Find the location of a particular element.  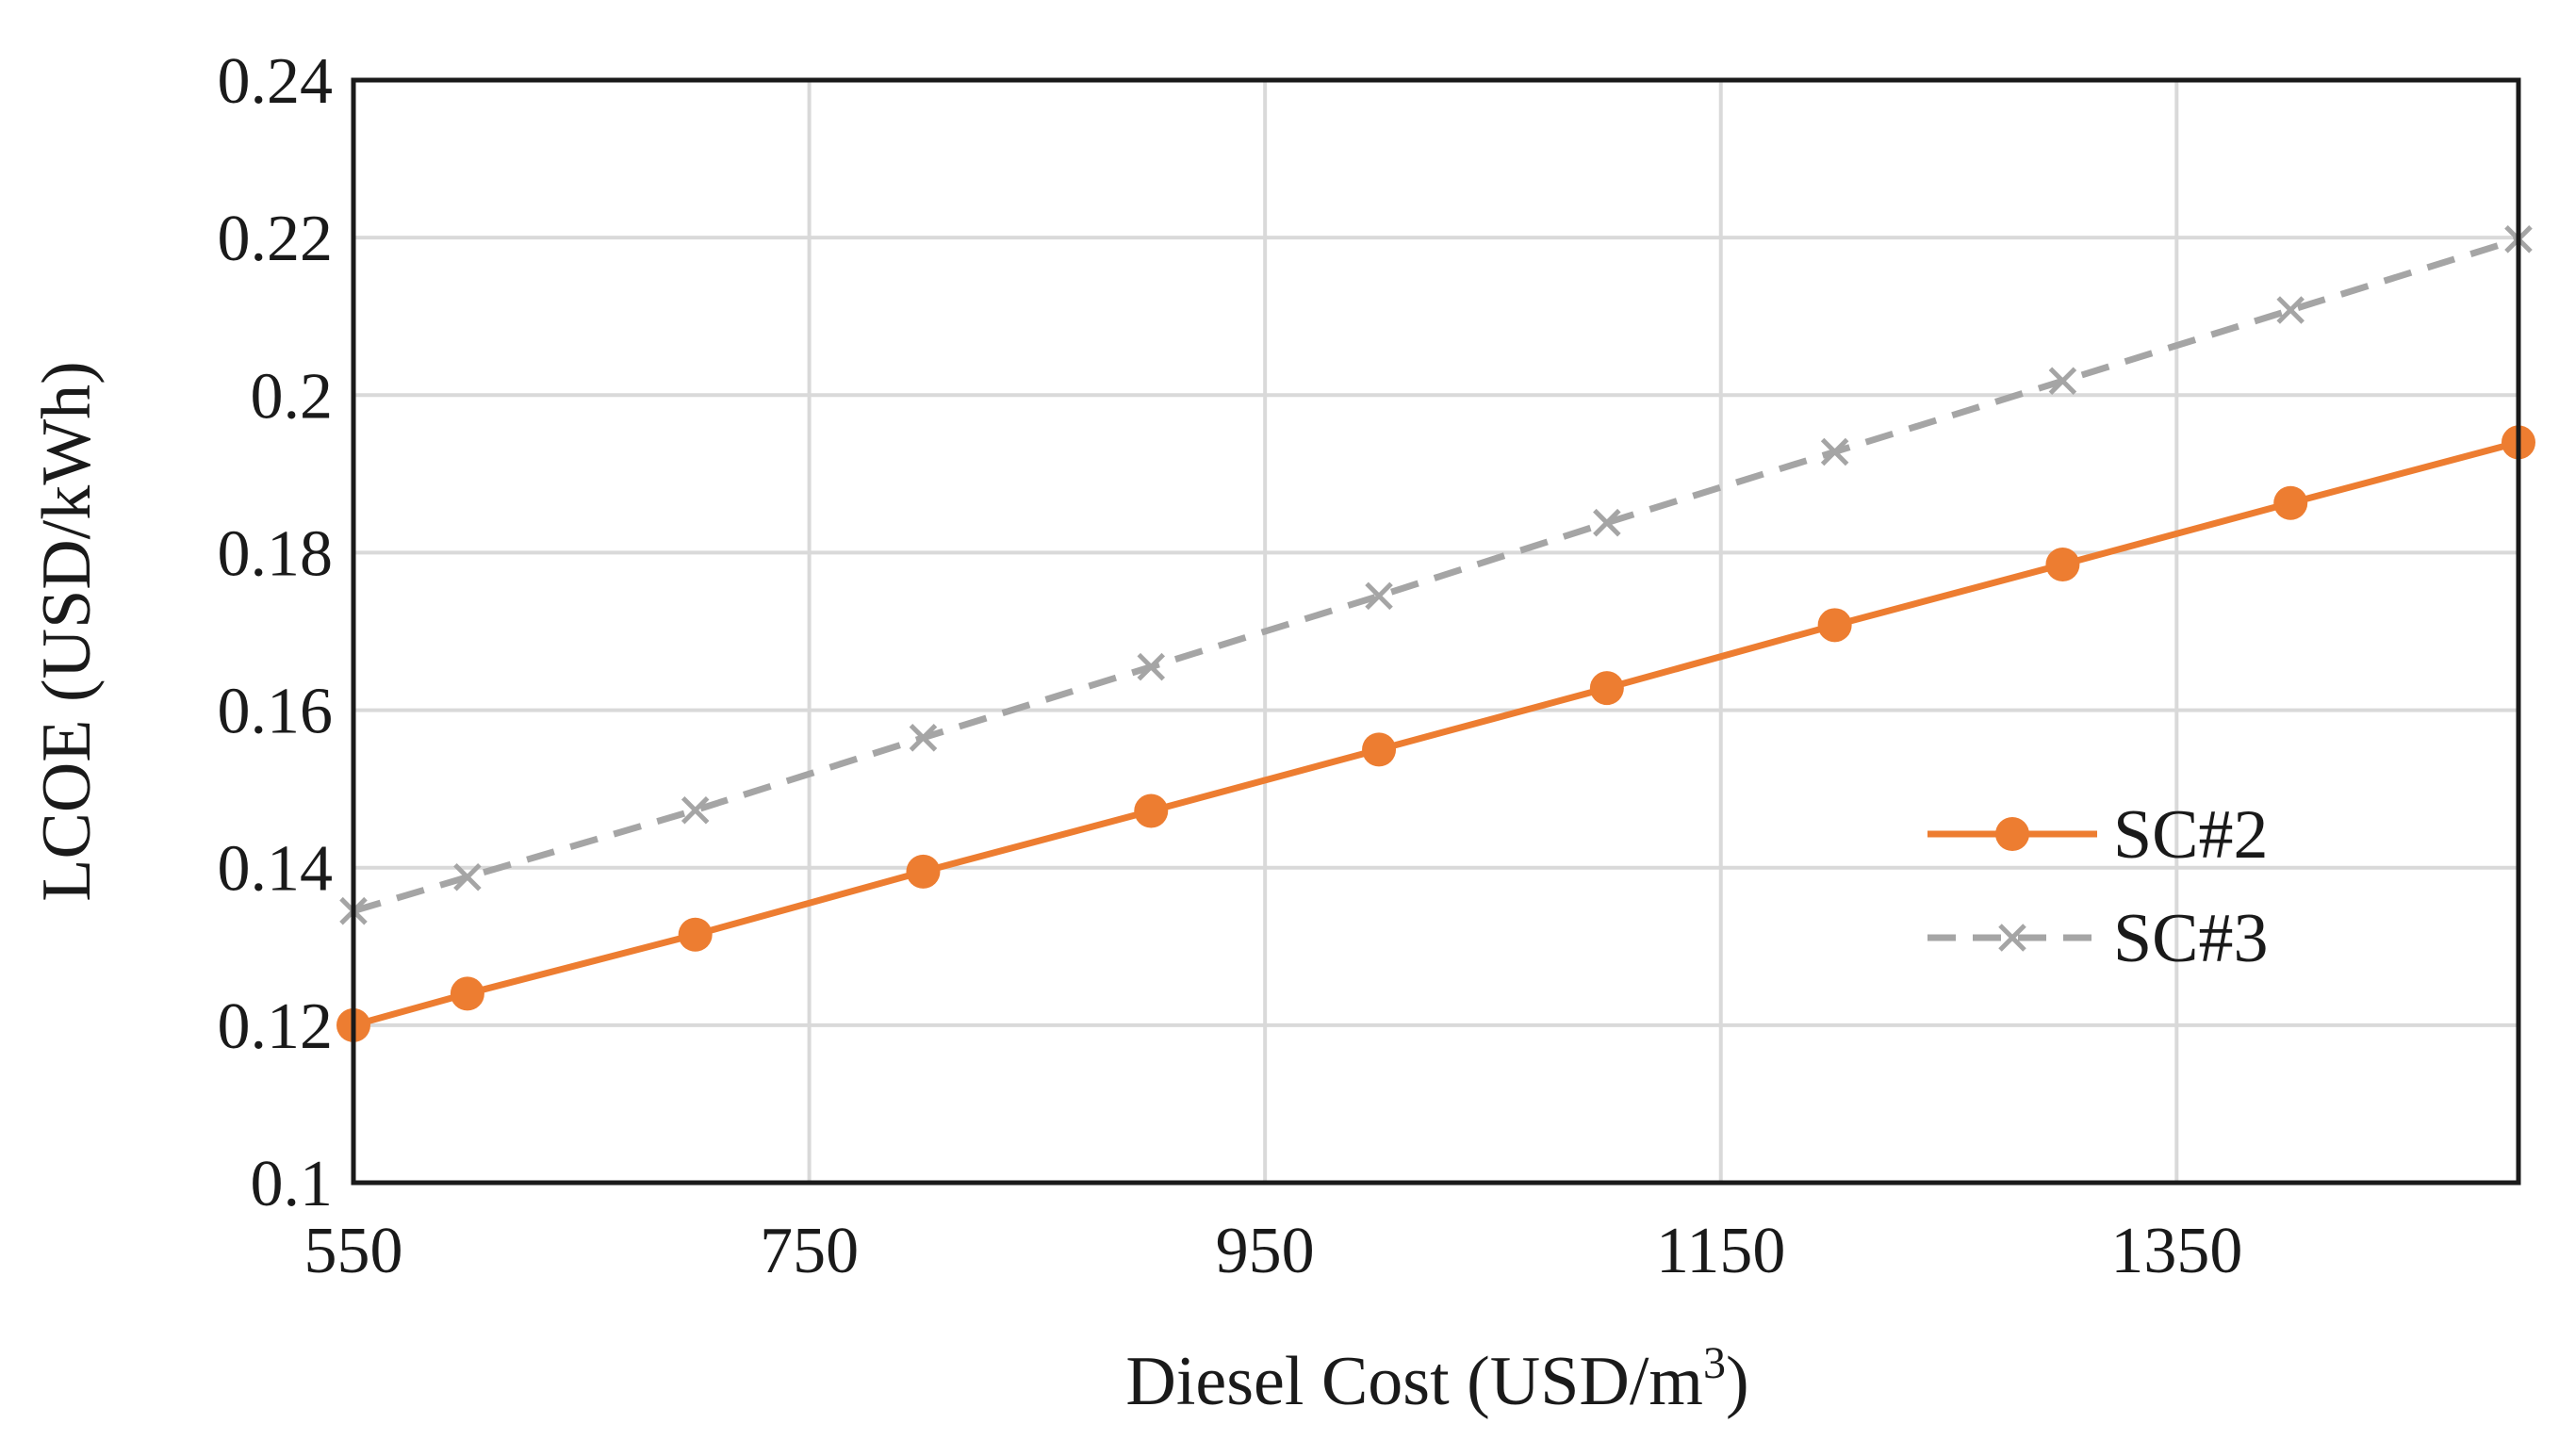

x-axis-title-superscript: 3 is located at coordinates (1714, 1363).